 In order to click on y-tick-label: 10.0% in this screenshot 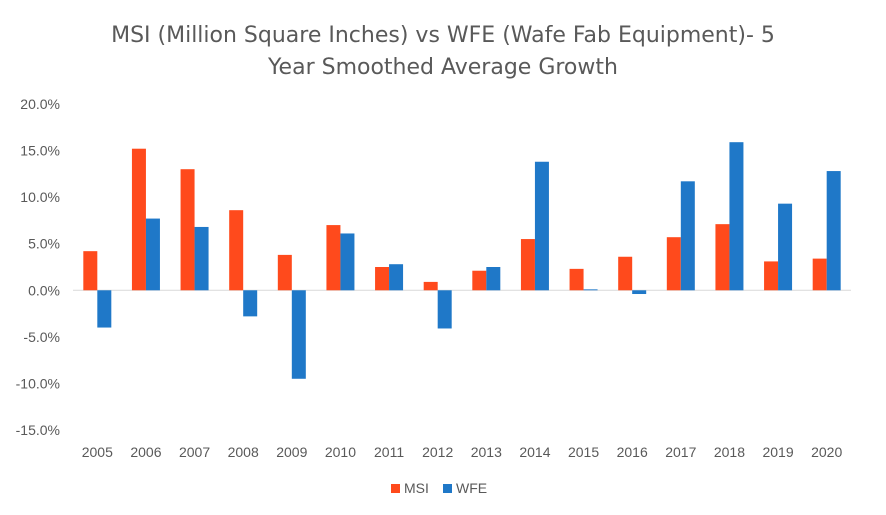, I will do `click(40, 197)`.